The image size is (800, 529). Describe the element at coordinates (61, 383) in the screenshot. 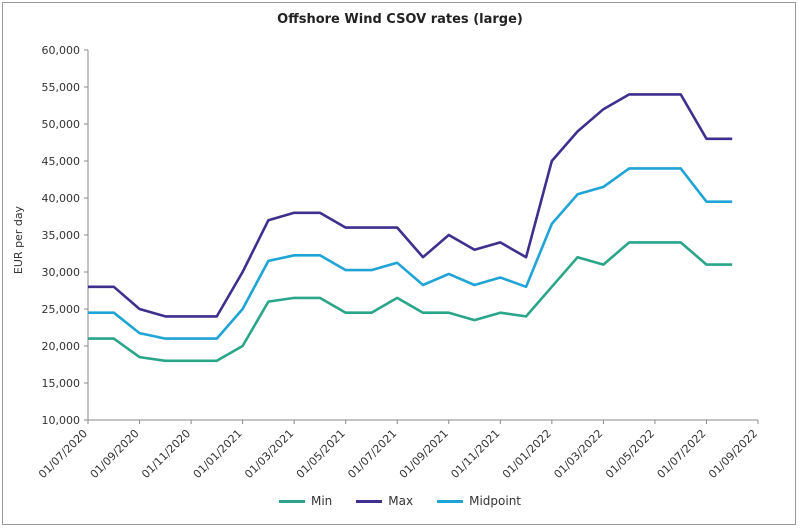

I see `y-tick-label: 15,000` at that location.